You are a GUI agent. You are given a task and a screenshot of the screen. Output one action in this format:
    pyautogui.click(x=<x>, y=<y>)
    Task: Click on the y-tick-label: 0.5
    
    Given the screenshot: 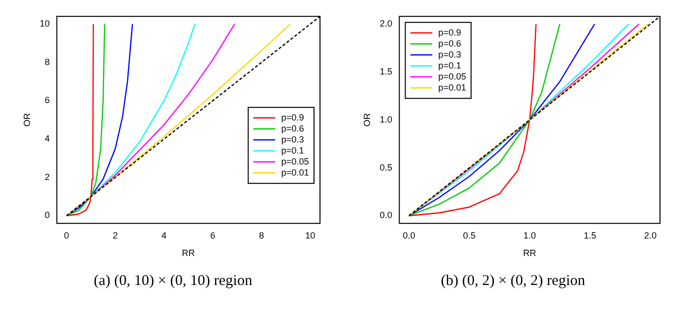 What is the action you would take?
    pyautogui.click(x=386, y=167)
    